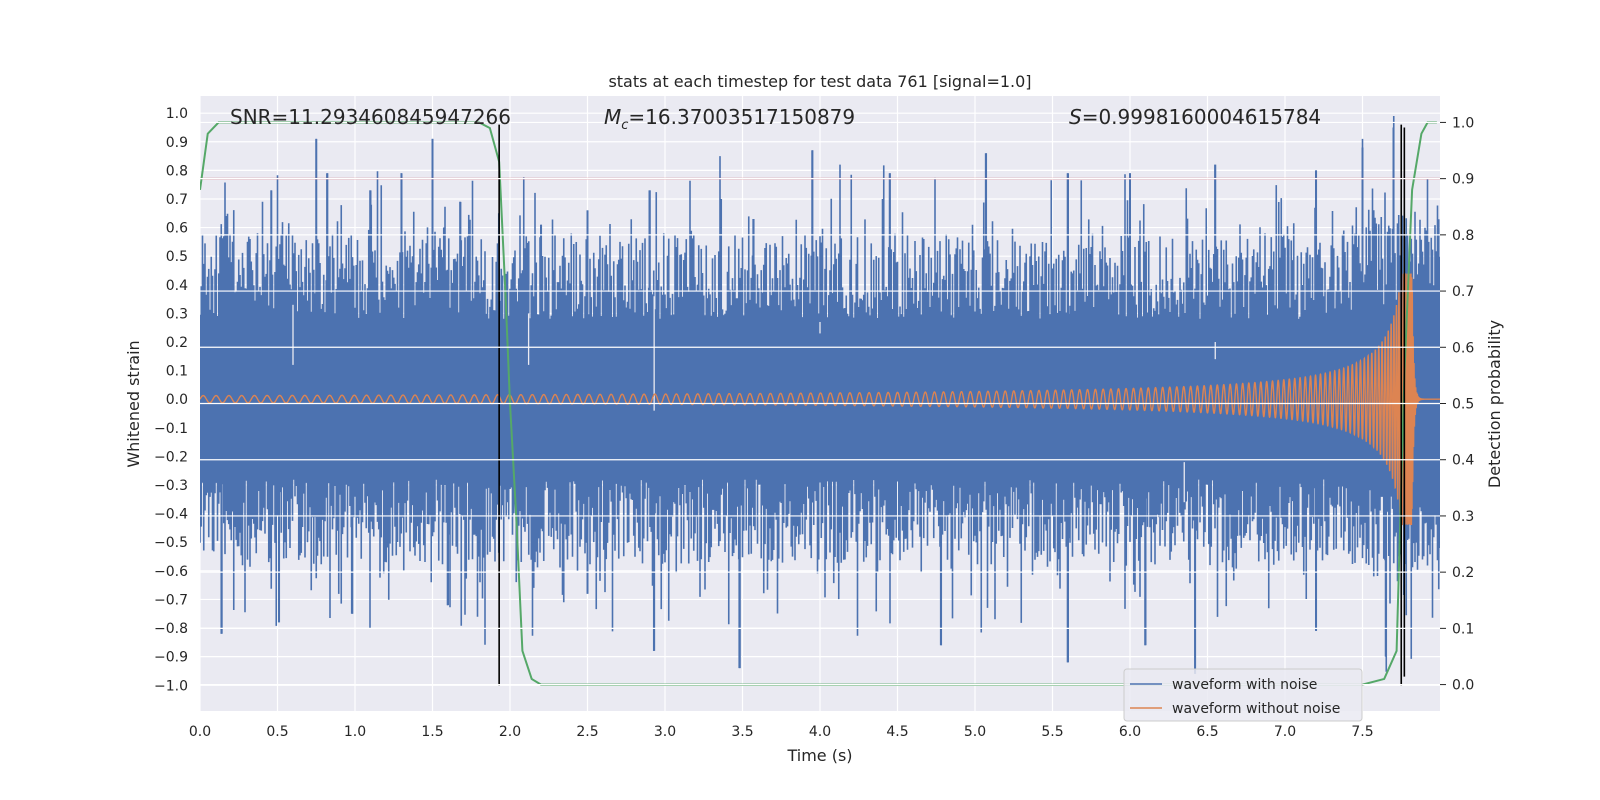 Image resolution: width=1600 pixels, height=800 pixels. I want to click on x-tick-label: 6.0, so click(1130, 732).